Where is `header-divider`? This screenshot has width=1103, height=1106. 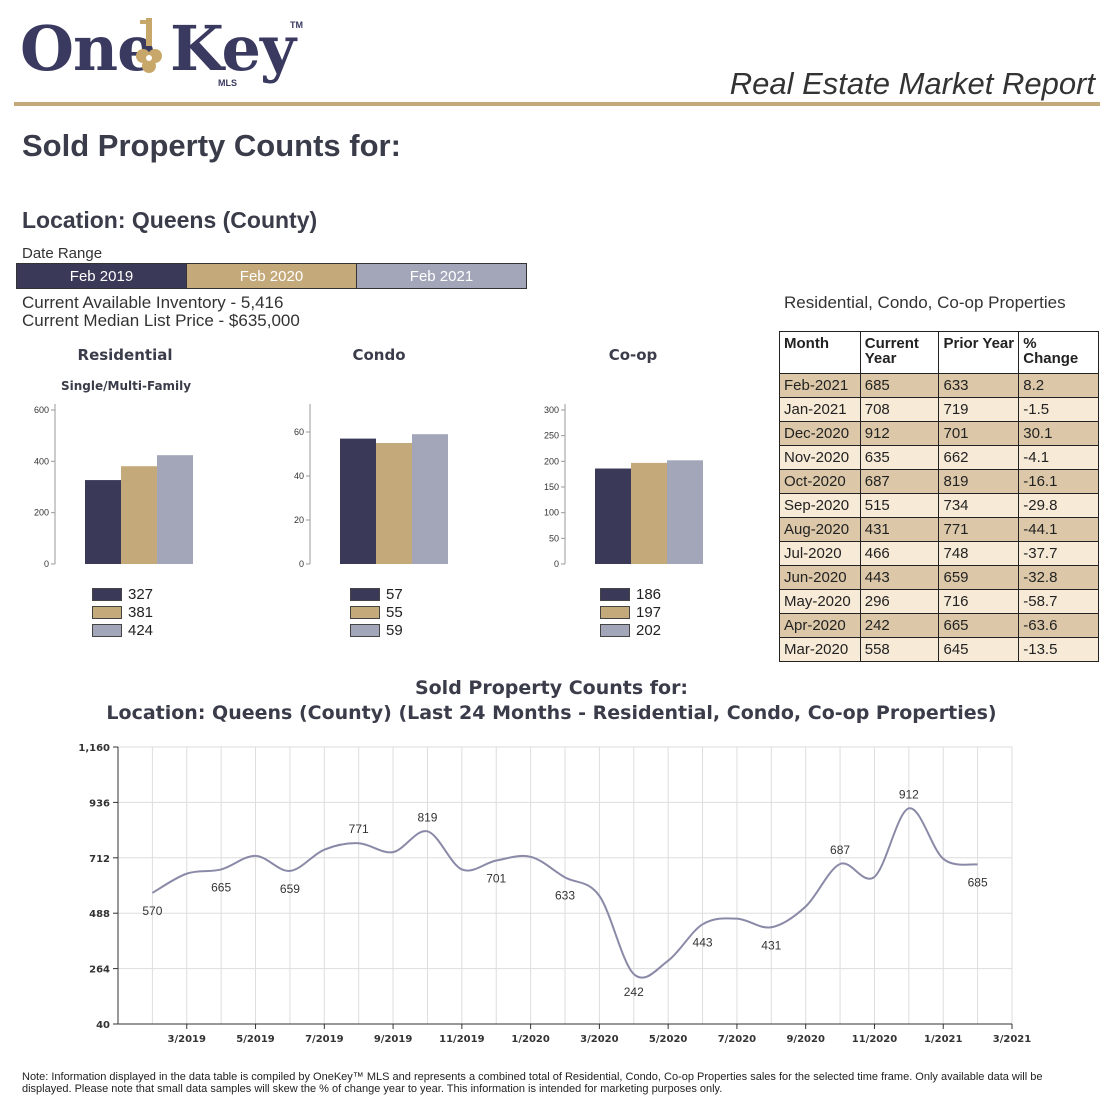
header-divider is located at coordinates (557, 104).